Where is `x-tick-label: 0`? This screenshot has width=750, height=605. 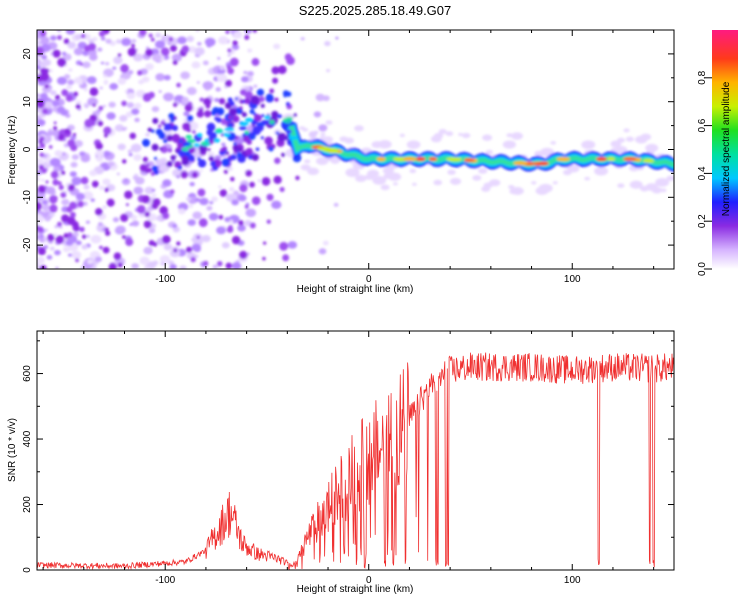
x-tick-label: 0 is located at coordinates (369, 580).